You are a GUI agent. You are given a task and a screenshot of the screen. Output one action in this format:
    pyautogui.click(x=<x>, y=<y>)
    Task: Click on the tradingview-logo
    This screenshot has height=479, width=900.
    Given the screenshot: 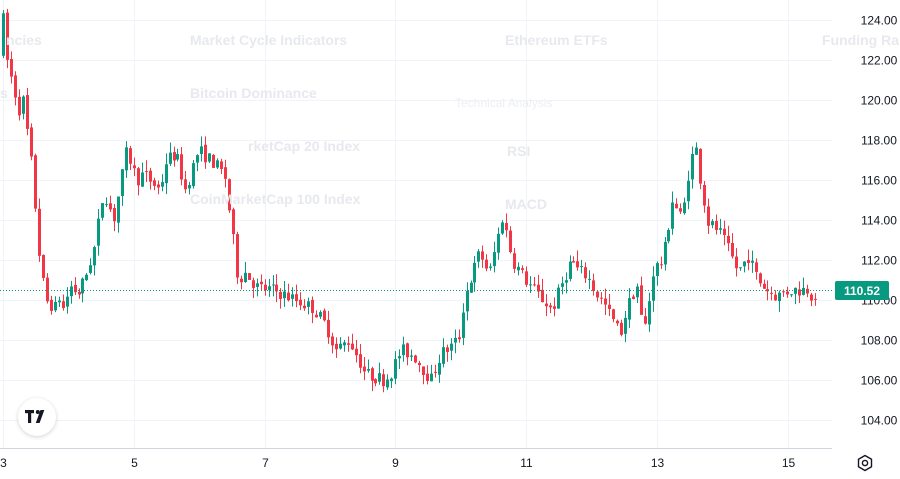 What is the action you would take?
    pyautogui.click(x=37, y=417)
    